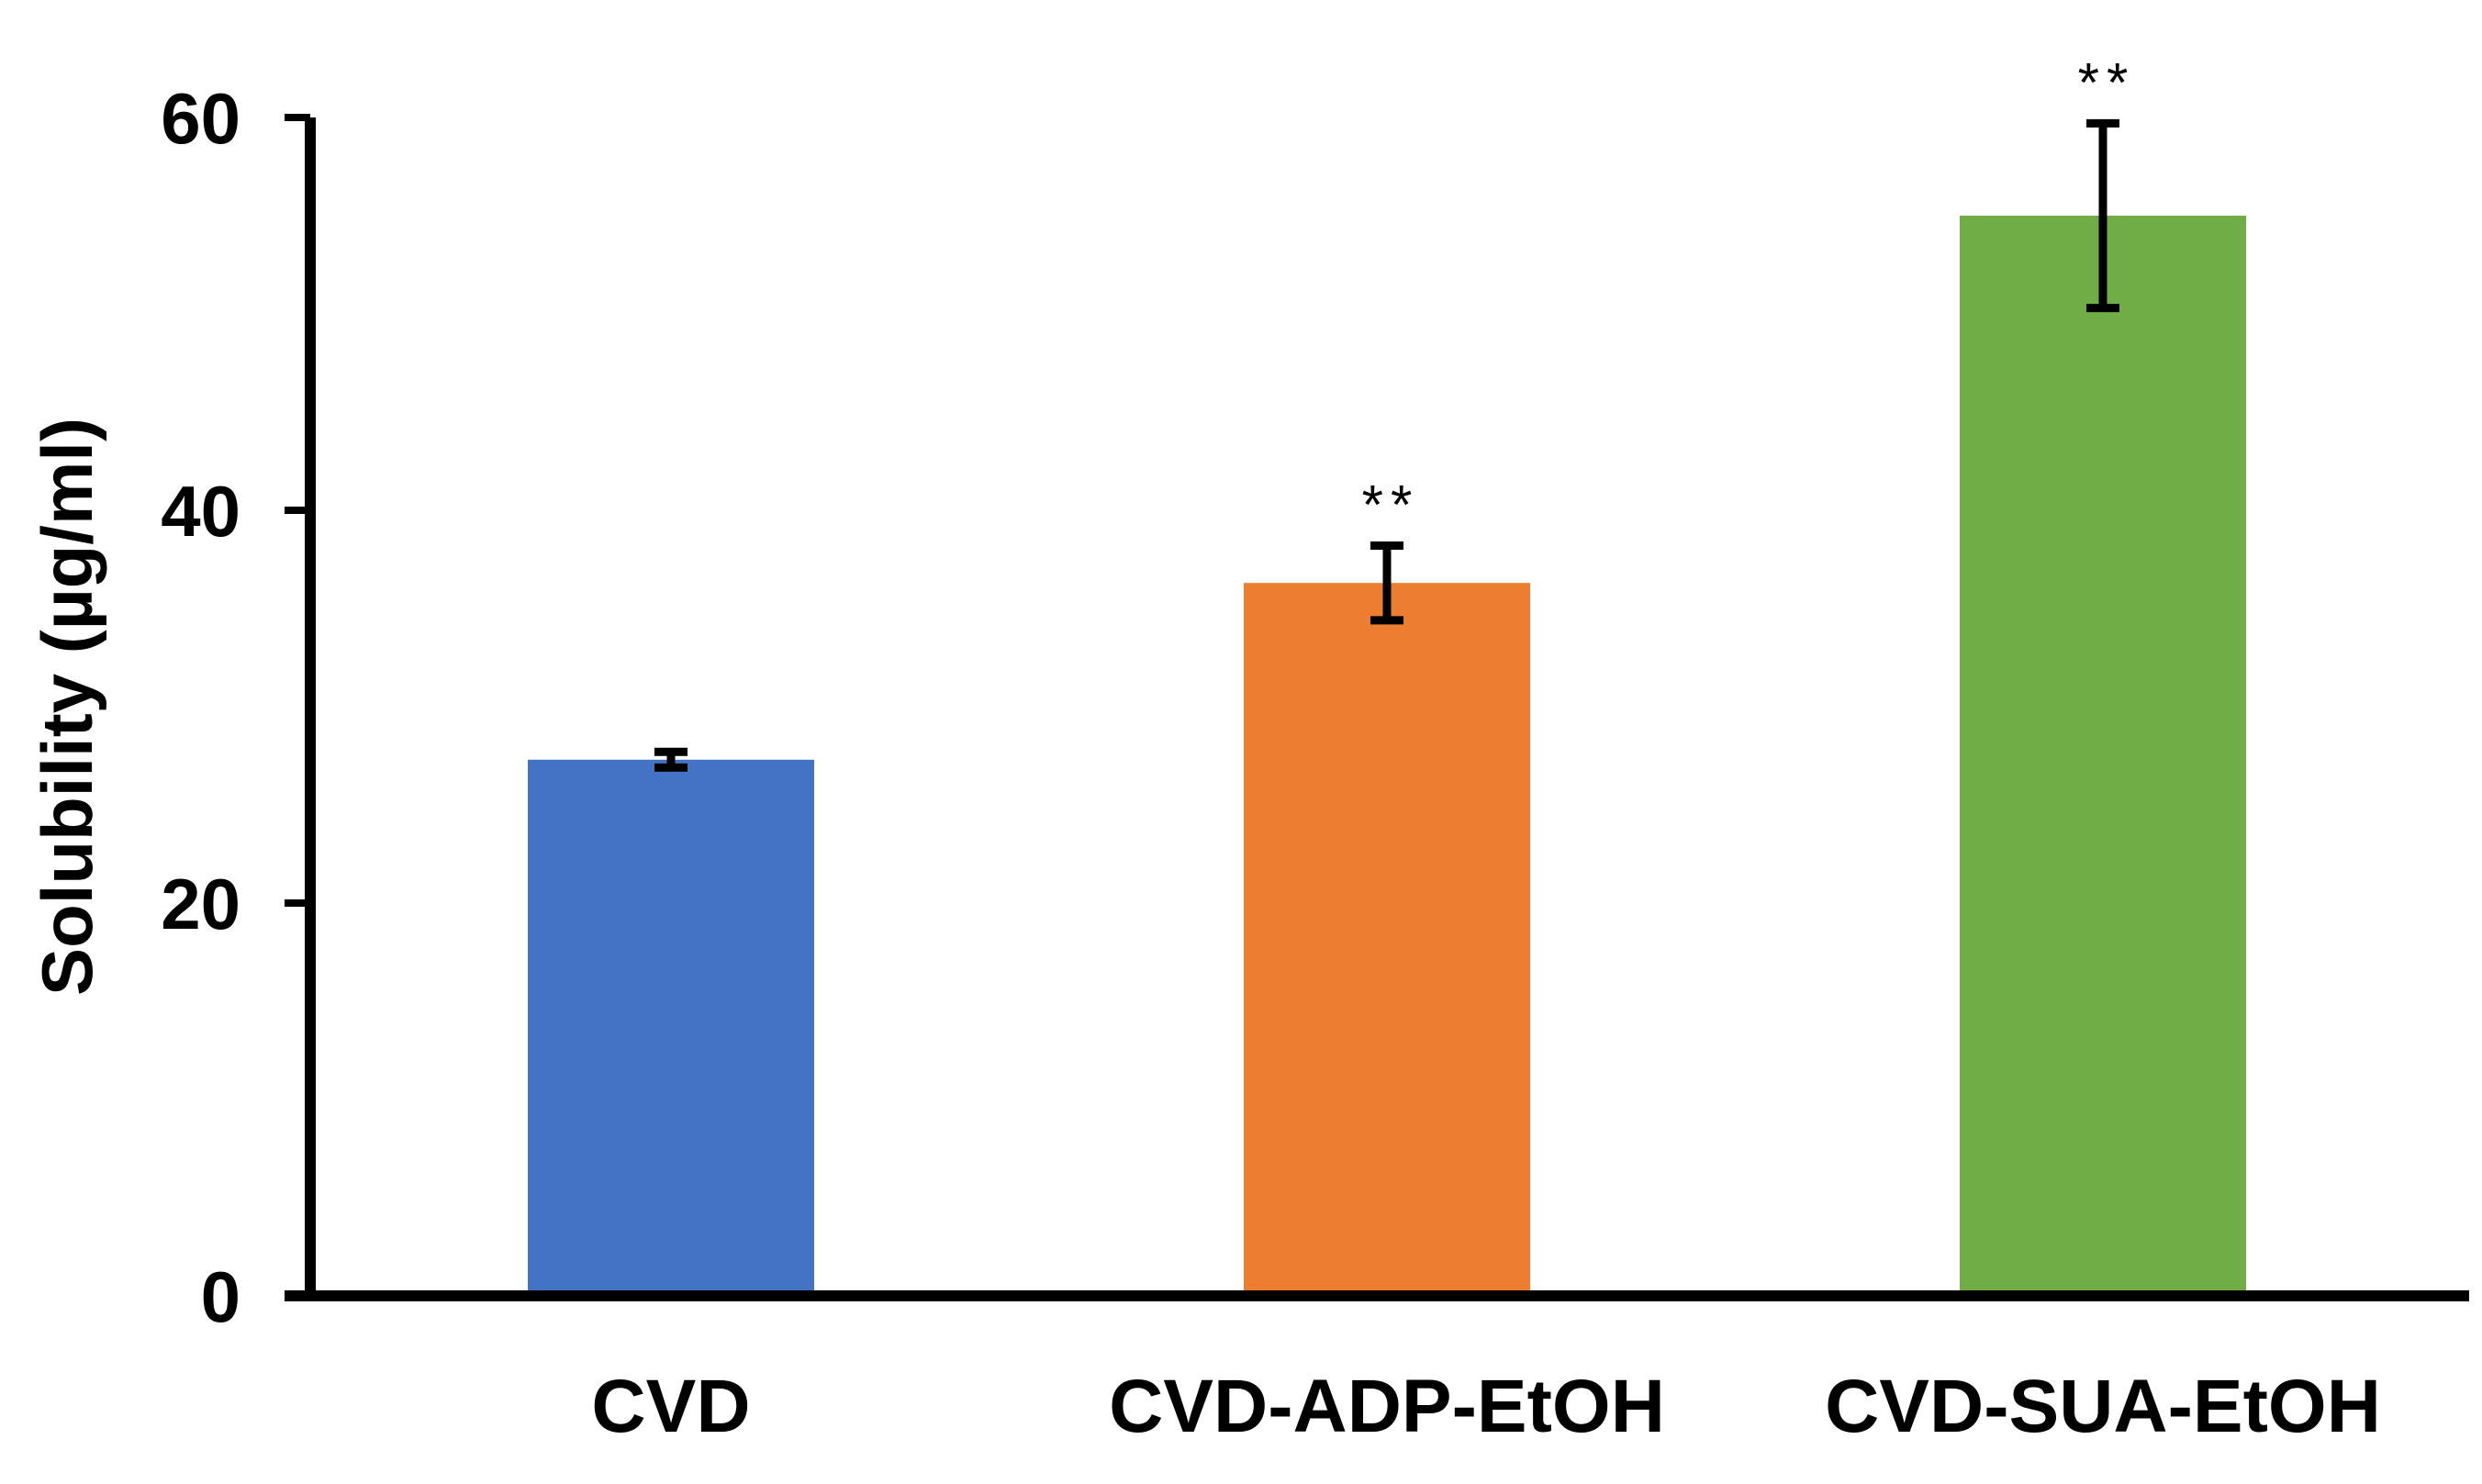 This screenshot has width=2482, height=1484. What do you see at coordinates (1387, 936) in the screenshot?
I see `bar-cvd-adp-etoh` at bounding box center [1387, 936].